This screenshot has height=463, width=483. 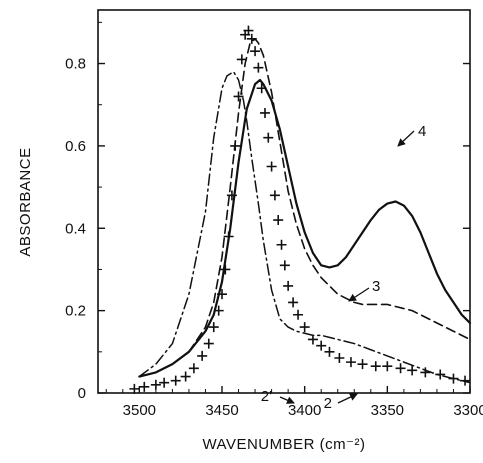 What do you see at coordinates (304, 410) in the screenshot?
I see `x-tick-label: 3400` at bounding box center [304, 410].